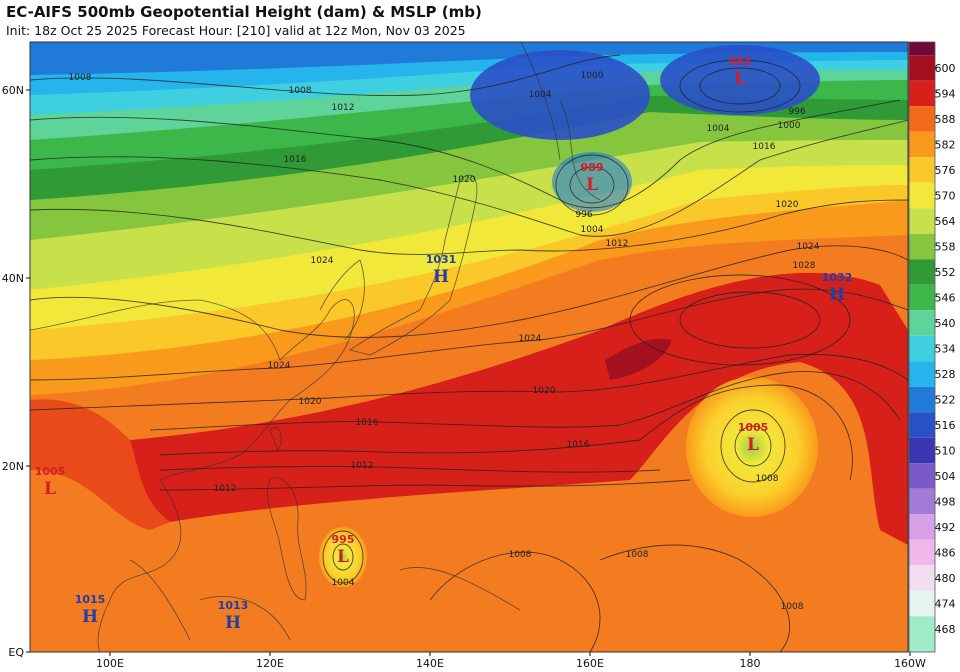 The width and height of the screenshot is (960, 672). I want to click on lon-label: 160W, so click(910, 663).